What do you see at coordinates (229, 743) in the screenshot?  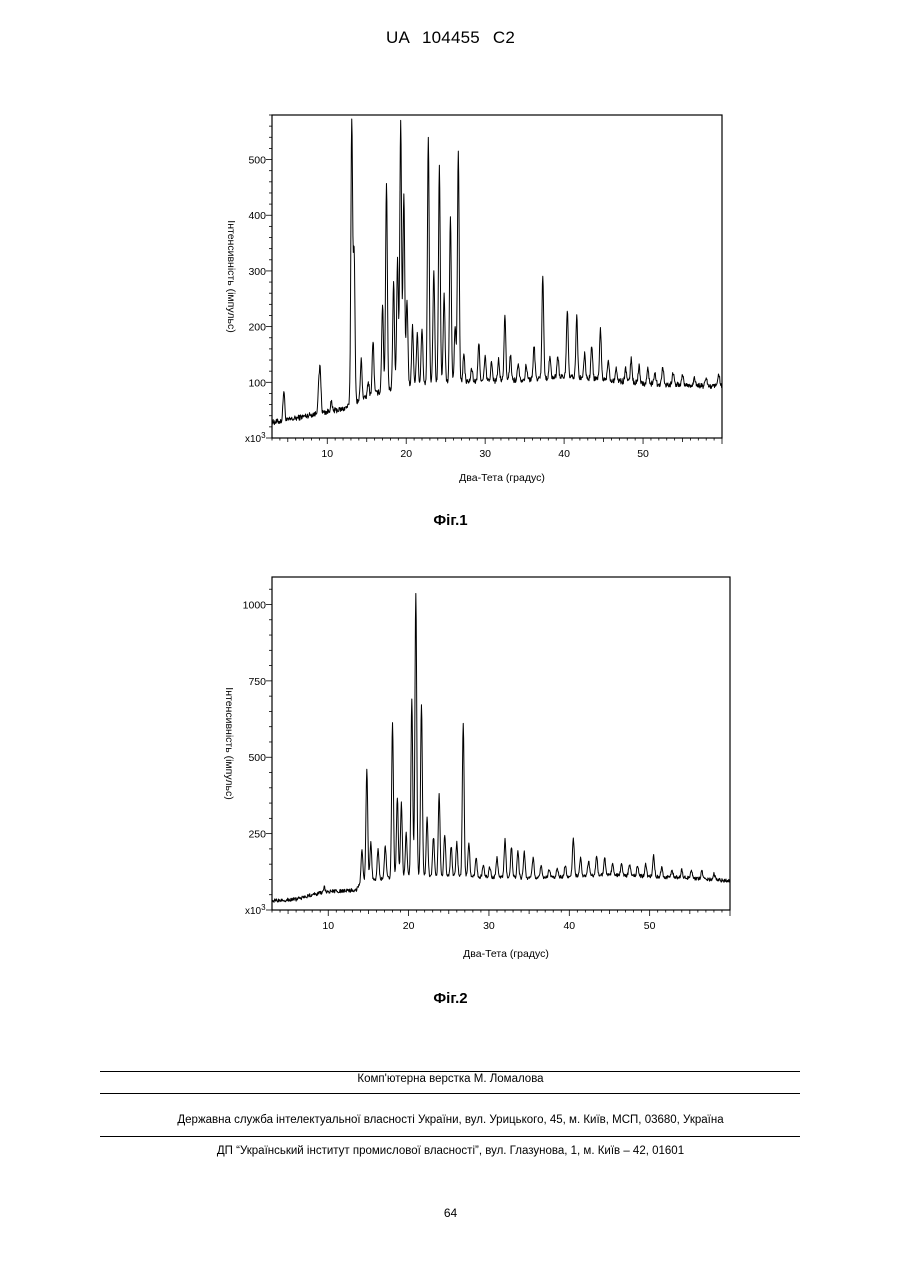 I see `y-axis-label: Інтенсивність (імпульс)` at bounding box center [229, 743].